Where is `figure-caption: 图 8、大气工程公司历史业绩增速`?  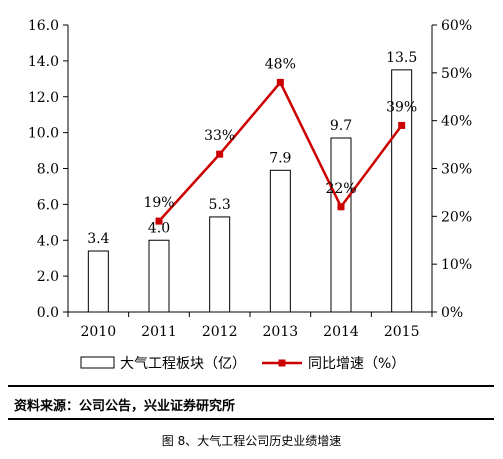
figure-caption: 图 8、大气工程公司历史业绩增速 is located at coordinates (251, 441).